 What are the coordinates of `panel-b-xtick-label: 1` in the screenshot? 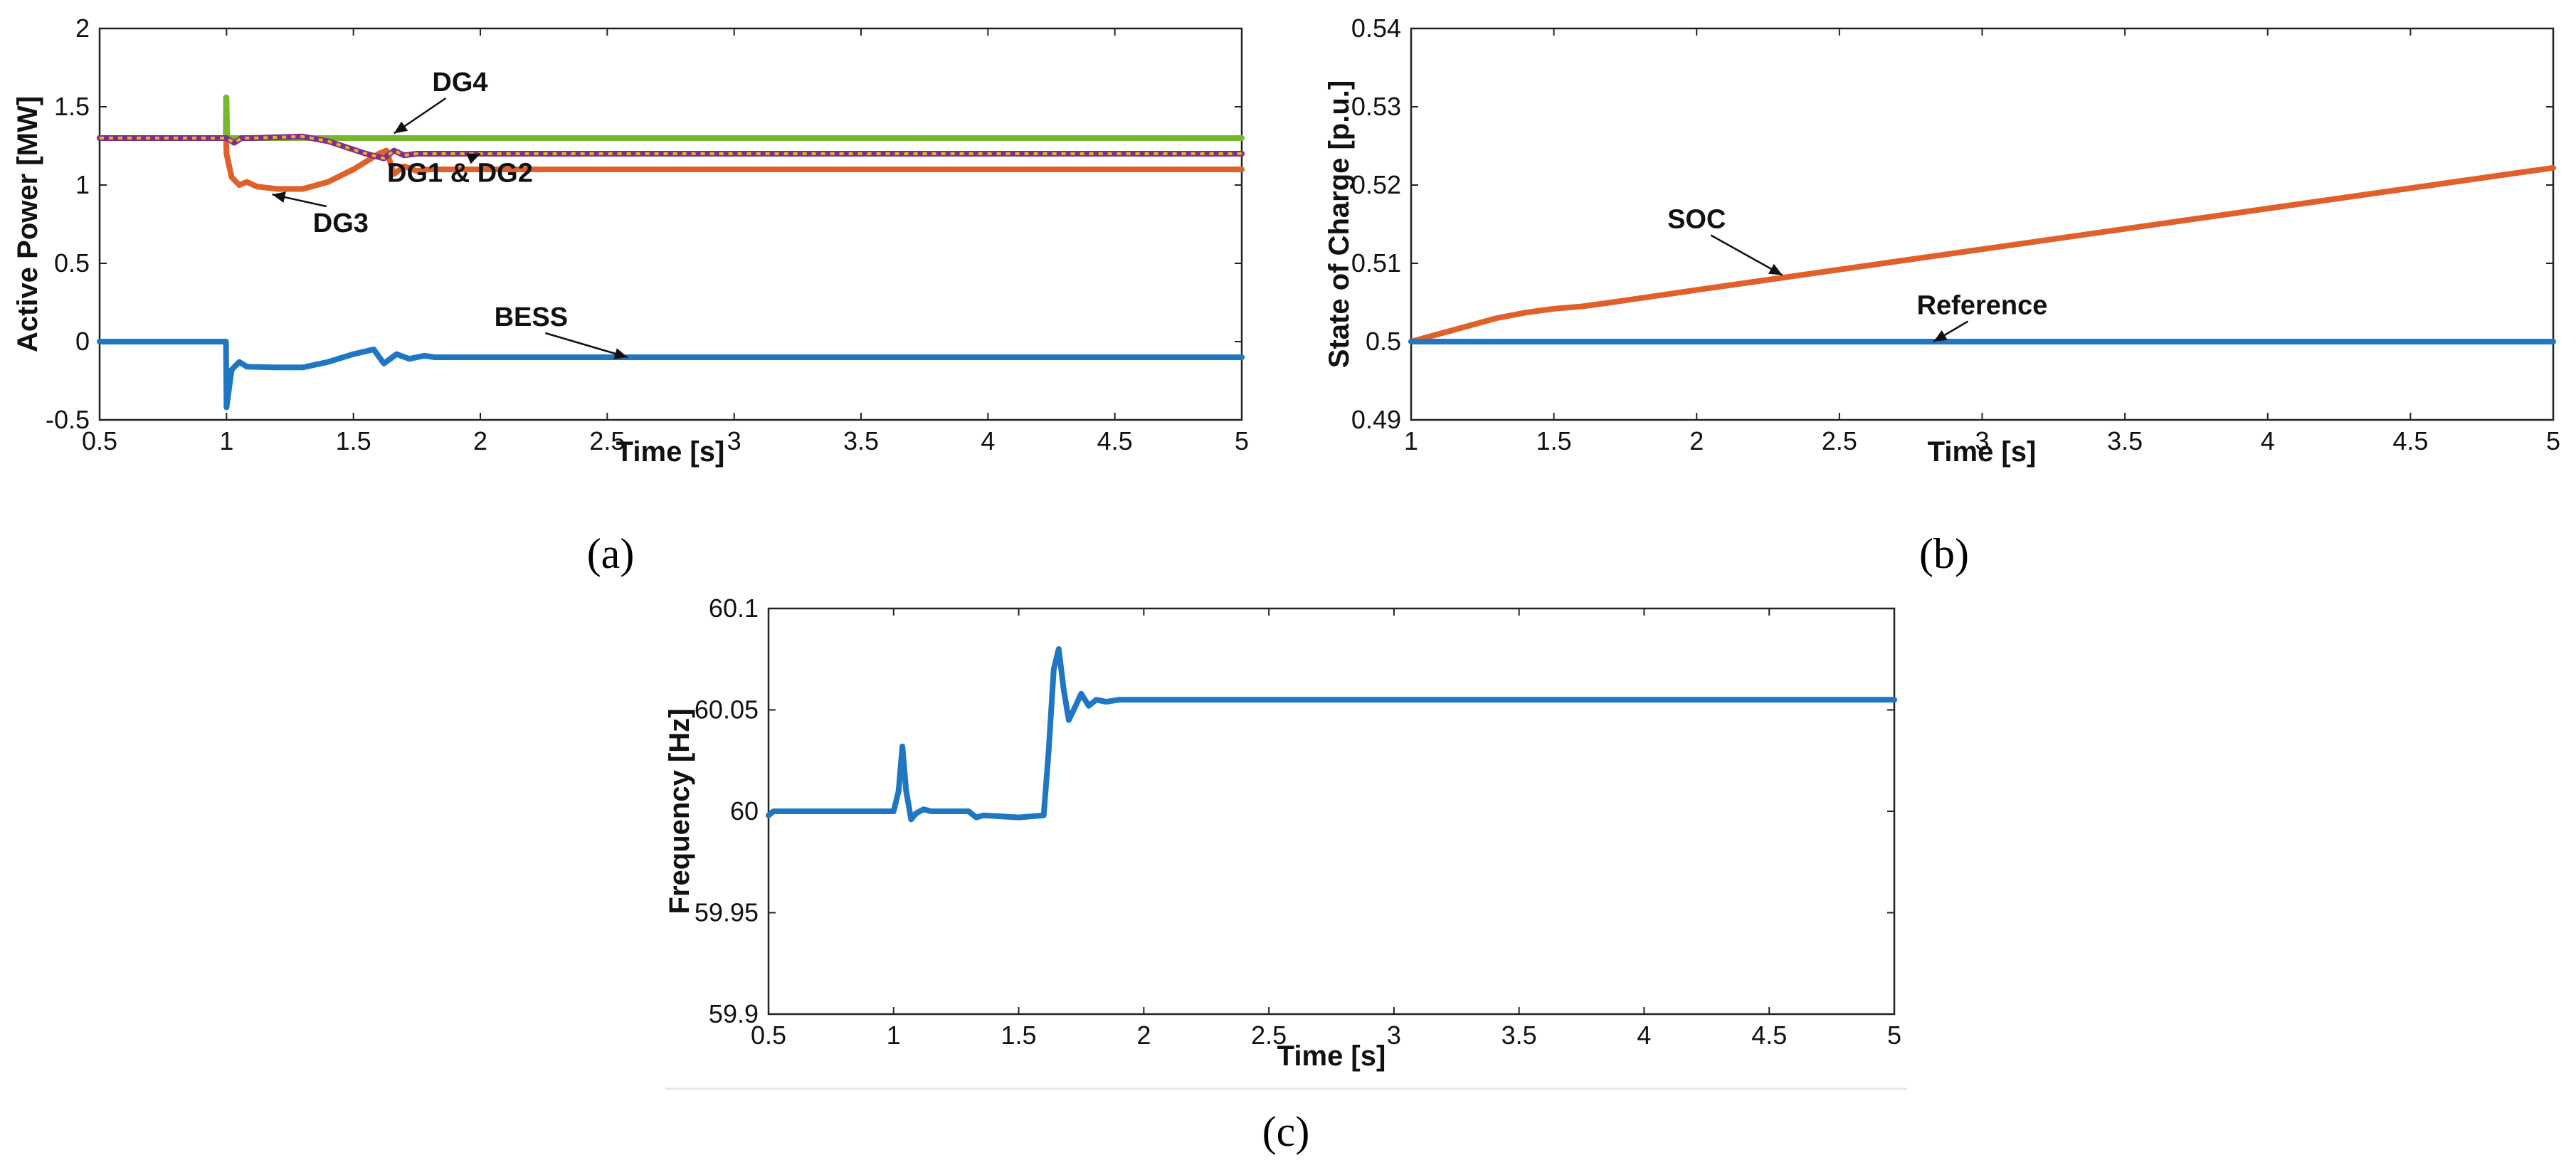 It's located at (1411, 441).